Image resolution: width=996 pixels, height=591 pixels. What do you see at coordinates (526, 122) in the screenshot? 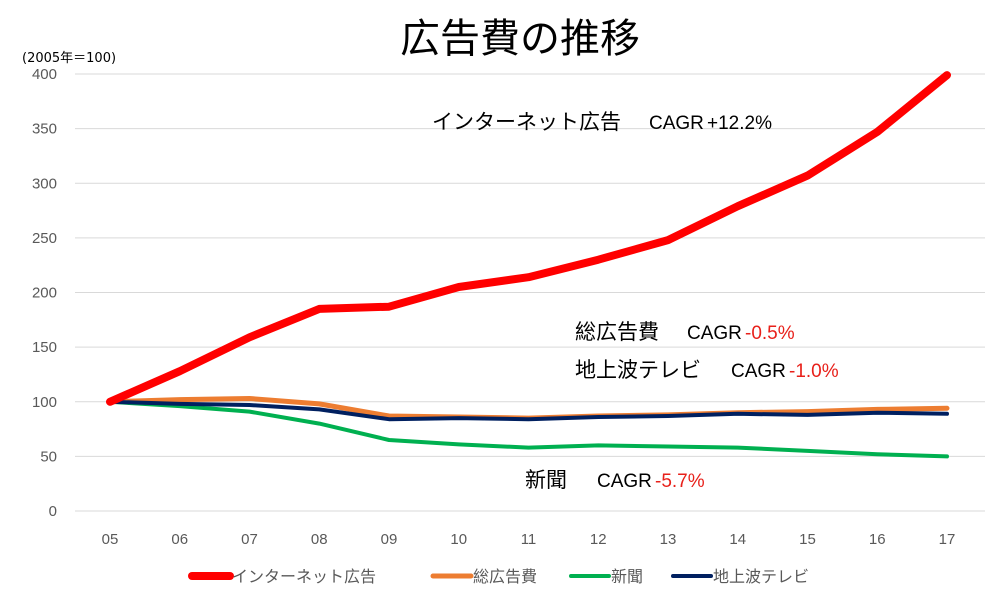
I see `annotation-label: インターネット広告` at bounding box center [526, 122].